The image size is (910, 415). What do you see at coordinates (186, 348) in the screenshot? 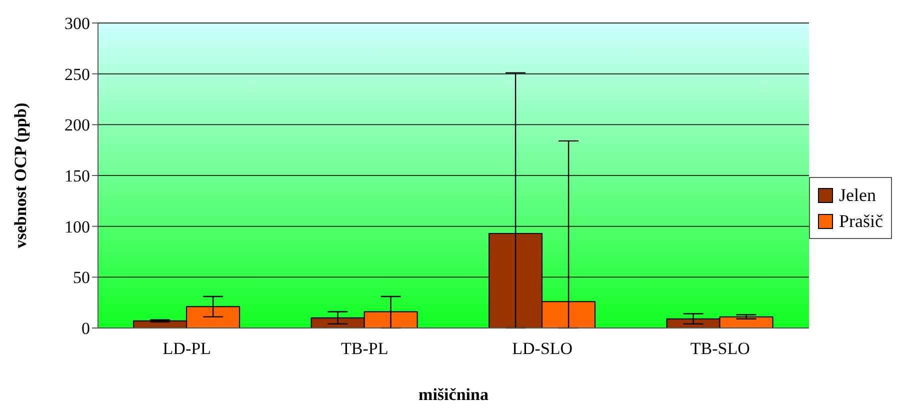
I see `x-tick-label: LD-PL` at bounding box center [186, 348].